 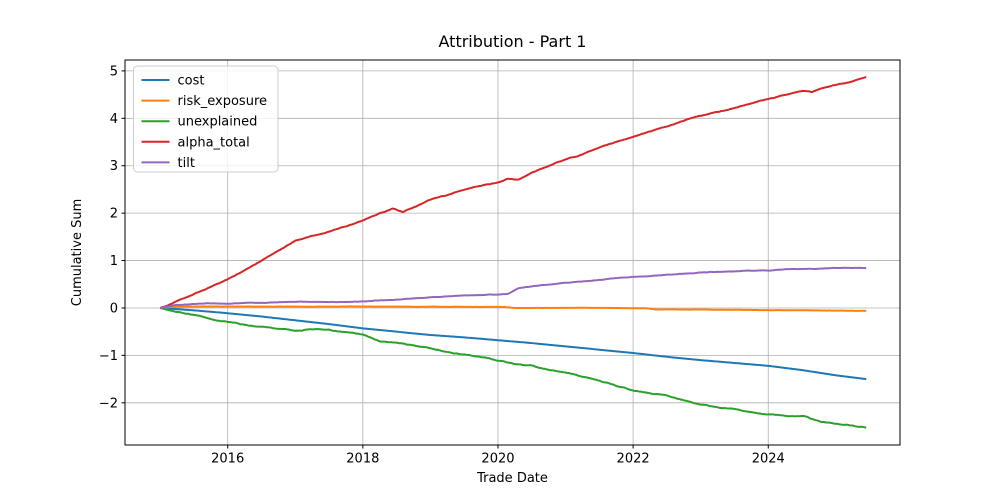 What do you see at coordinates (108, 403) in the screenshot?
I see `y-tick-label: −2` at bounding box center [108, 403].